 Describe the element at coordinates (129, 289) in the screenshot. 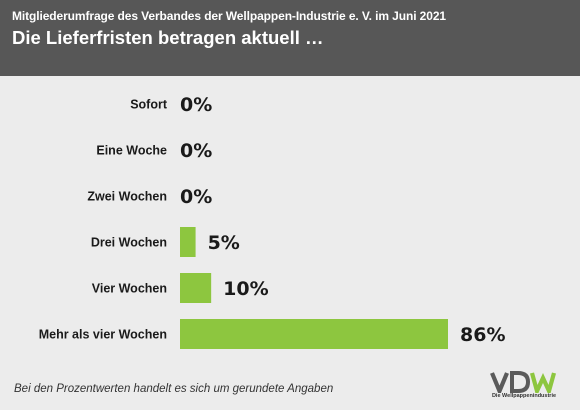

I see `category-label: Vier Wochen` at that location.